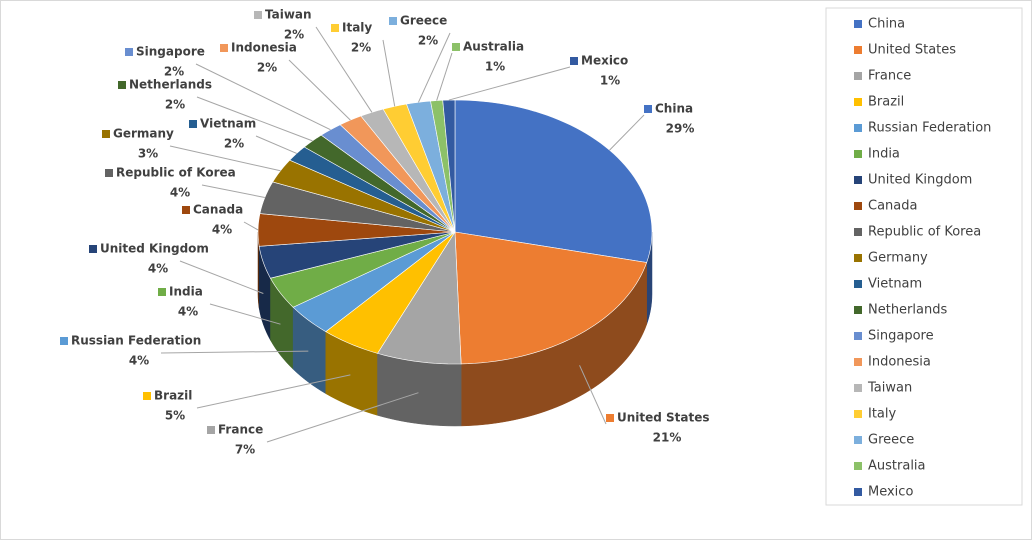 This screenshot has width=1032, height=540. I want to click on label-name: Italy, so click(357, 28).